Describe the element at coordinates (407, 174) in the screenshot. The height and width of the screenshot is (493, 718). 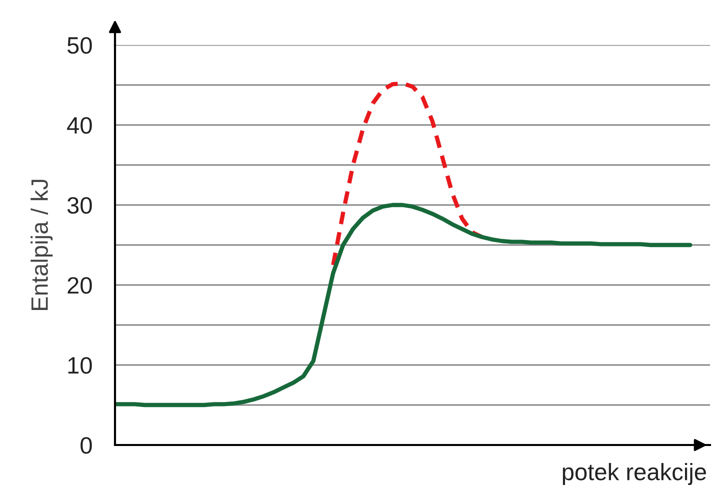
I see `line-series` at that location.